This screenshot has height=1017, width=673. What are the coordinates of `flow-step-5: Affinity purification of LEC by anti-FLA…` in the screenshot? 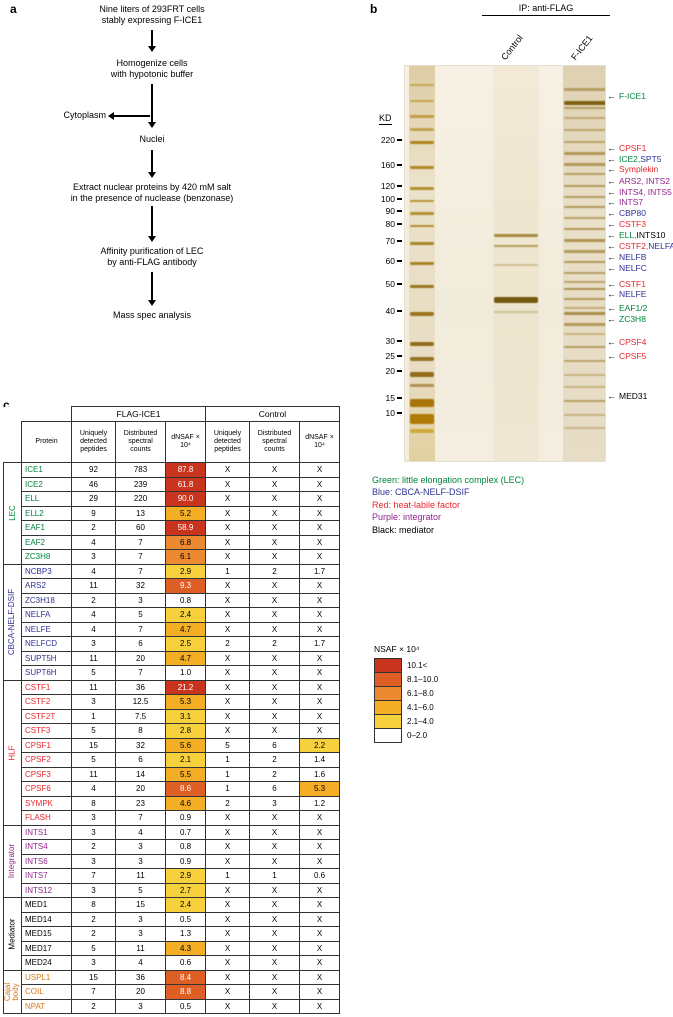 It's located at (152, 257).